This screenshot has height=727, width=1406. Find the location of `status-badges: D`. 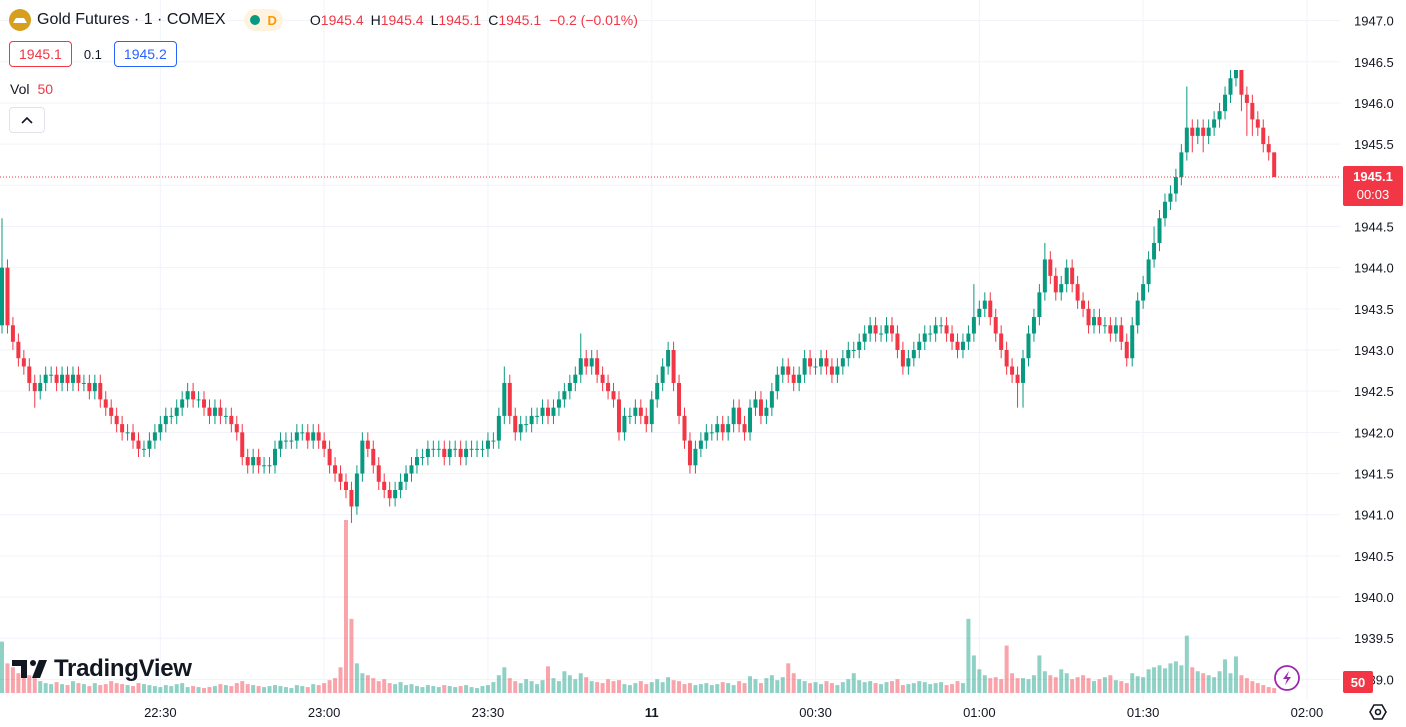

status-badges: D is located at coordinates (263, 20).